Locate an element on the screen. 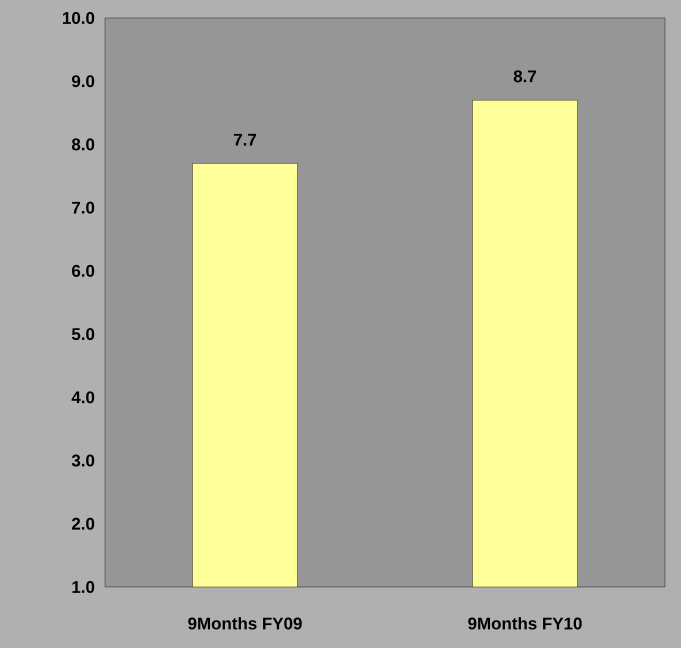  y-tick-label: 2.0 is located at coordinates (83, 524).